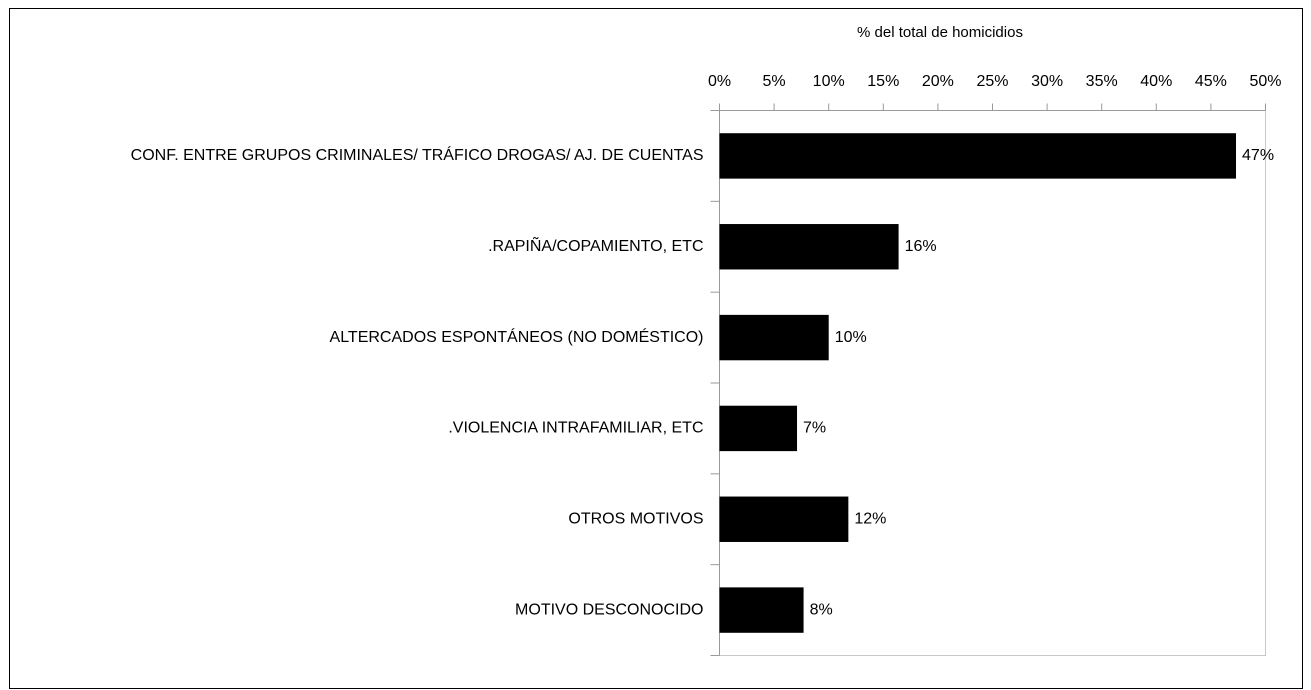 This screenshot has width=1311, height=690. I want to click on x-tick-label: 25%, so click(992, 81).